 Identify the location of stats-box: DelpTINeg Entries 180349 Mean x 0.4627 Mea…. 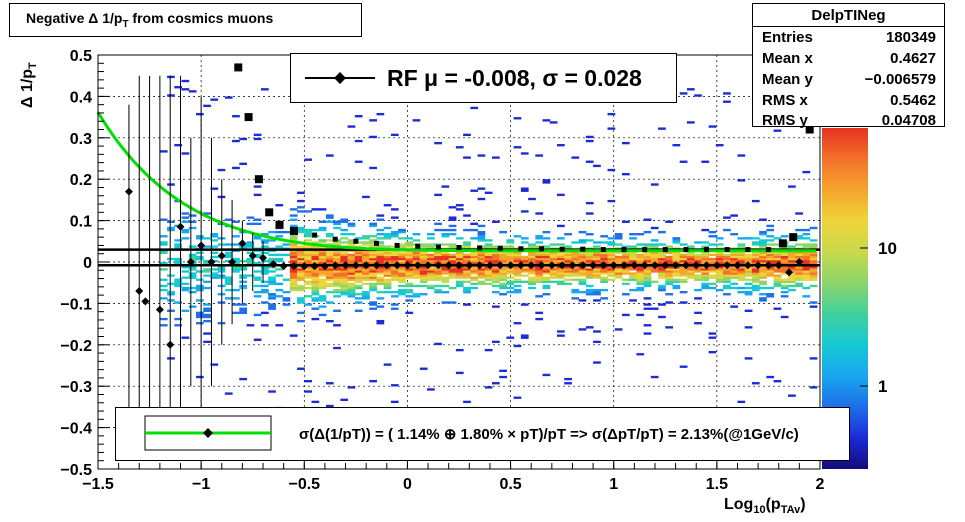
(848, 66).